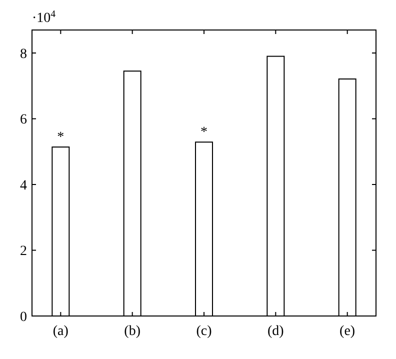 The image size is (396, 359). What do you see at coordinates (44, 17) in the screenshot?
I see `text: ·10$^{4}$` at bounding box center [44, 17].